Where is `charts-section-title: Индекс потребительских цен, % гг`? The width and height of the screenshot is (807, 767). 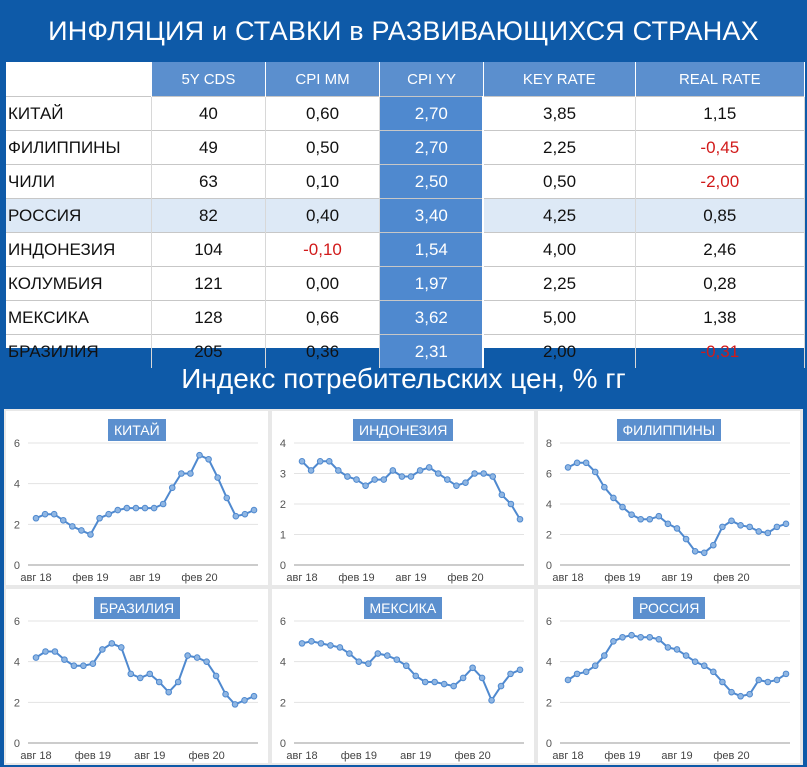
charts-section-title: Индекс потребительских цен, % гг is located at coordinates (403, 379).